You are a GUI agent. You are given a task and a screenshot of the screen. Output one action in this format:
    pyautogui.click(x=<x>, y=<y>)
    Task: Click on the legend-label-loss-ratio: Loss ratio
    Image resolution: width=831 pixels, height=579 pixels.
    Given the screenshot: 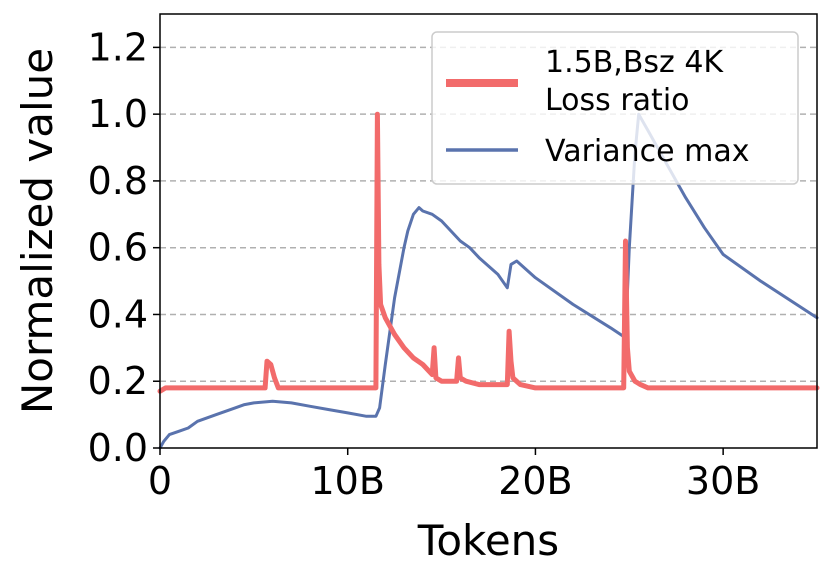 What is the action you would take?
    pyautogui.click(x=617, y=100)
    